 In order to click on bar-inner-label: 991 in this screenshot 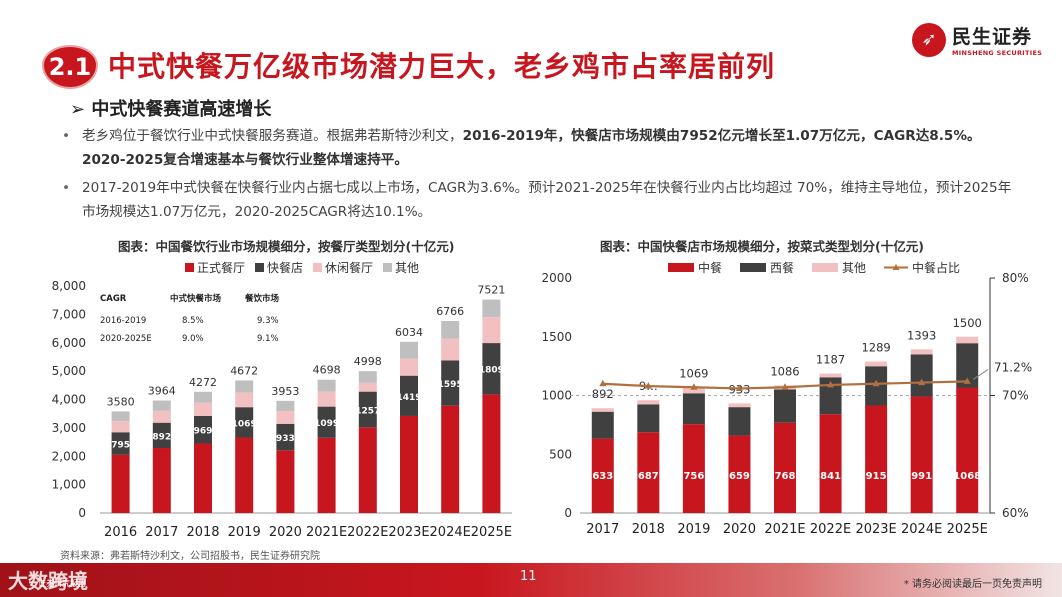, I will do `click(921, 476)`.